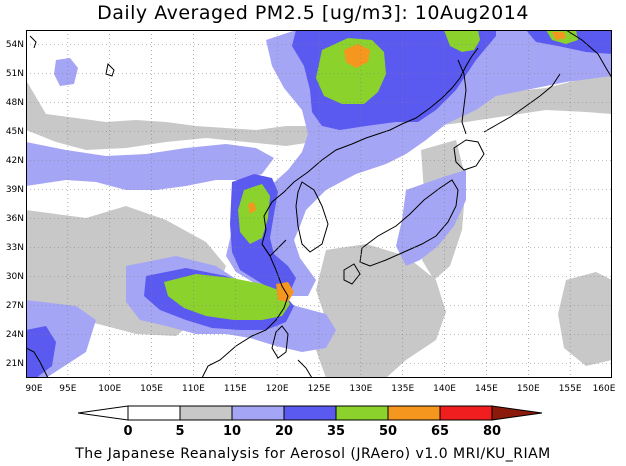 The image size is (626, 466). I want to click on coast-honshu, so click(409, 223).